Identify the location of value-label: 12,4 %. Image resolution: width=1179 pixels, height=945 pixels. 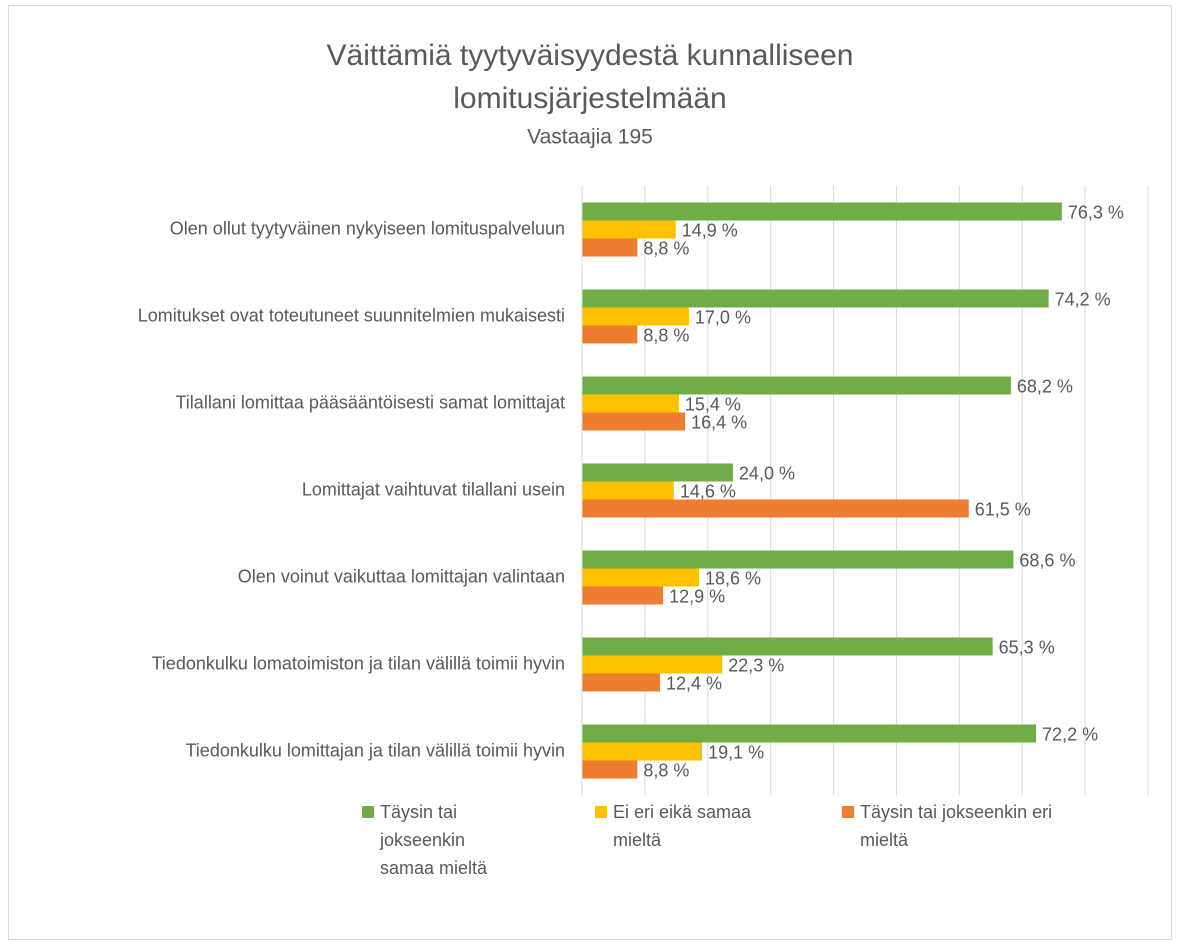
(694, 683).